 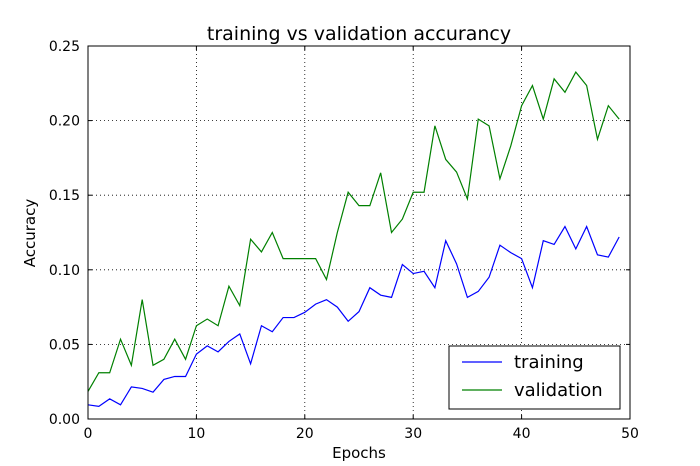 What do you see at coordinates (64, 271) in the screenshot?
I see `y-tick-label: 0.10` at bounding box center [64, 271].